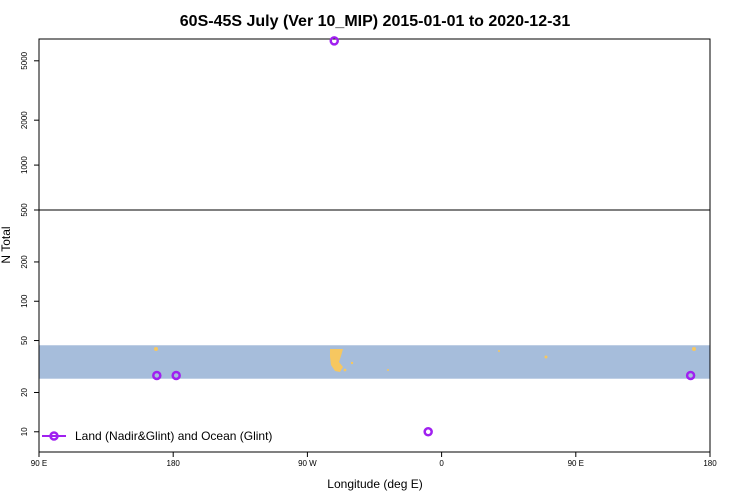  What do you see at coordinates (54, 436) in the screenshot?
I see `legend-marker-swatch` at bounding box center [54, 436].